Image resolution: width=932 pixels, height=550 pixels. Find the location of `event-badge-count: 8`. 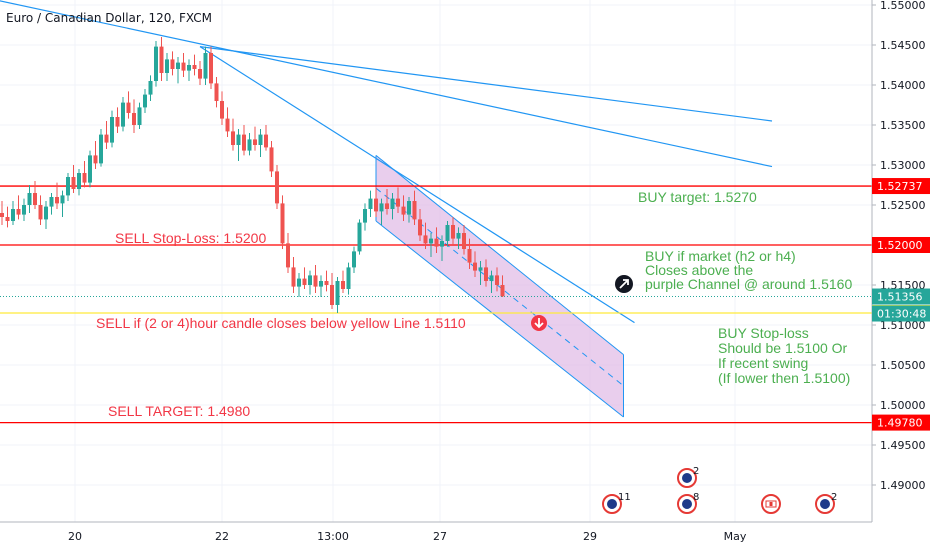

event-badge-count: 8 is located at coordinates (696, 497).